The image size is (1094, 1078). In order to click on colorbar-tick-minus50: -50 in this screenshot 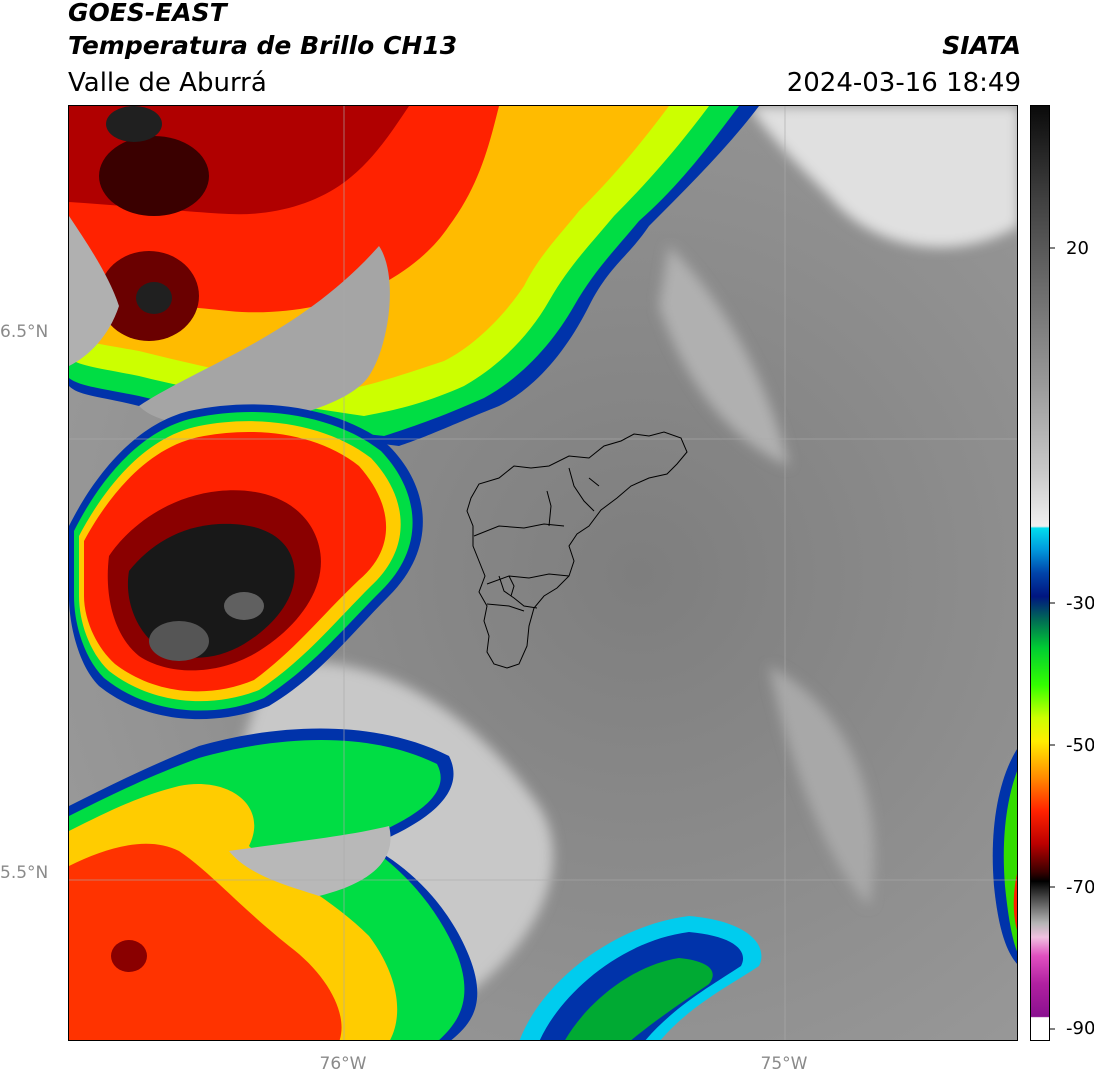, I will do `click(1080, 745)`.